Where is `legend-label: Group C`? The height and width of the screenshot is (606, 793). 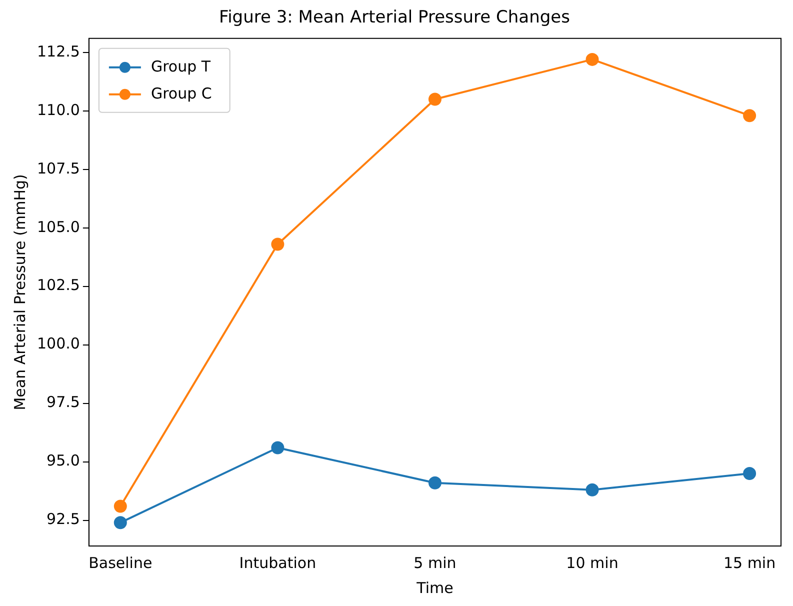
legend-label: Group C is located at coordinates (181, 93).